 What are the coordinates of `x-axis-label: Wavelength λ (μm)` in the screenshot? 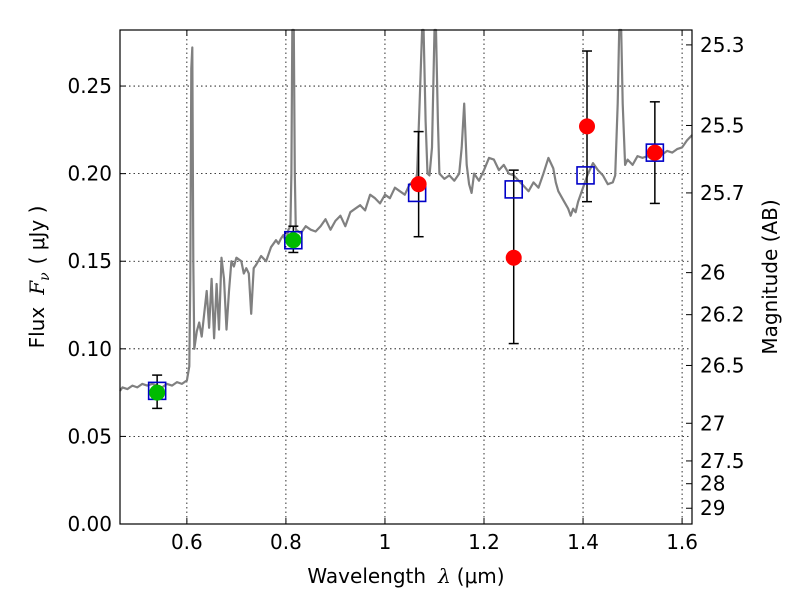 It's located at (405, 576).